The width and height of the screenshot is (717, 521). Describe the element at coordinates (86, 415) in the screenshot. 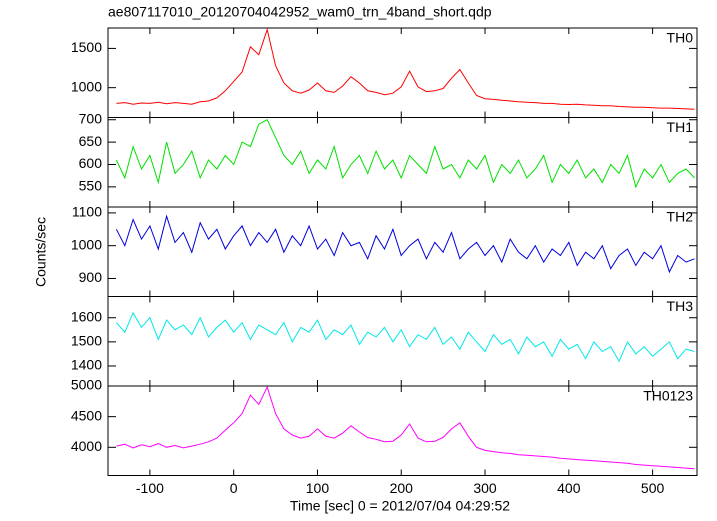

I see `y-tick-label: 4500` at that location.